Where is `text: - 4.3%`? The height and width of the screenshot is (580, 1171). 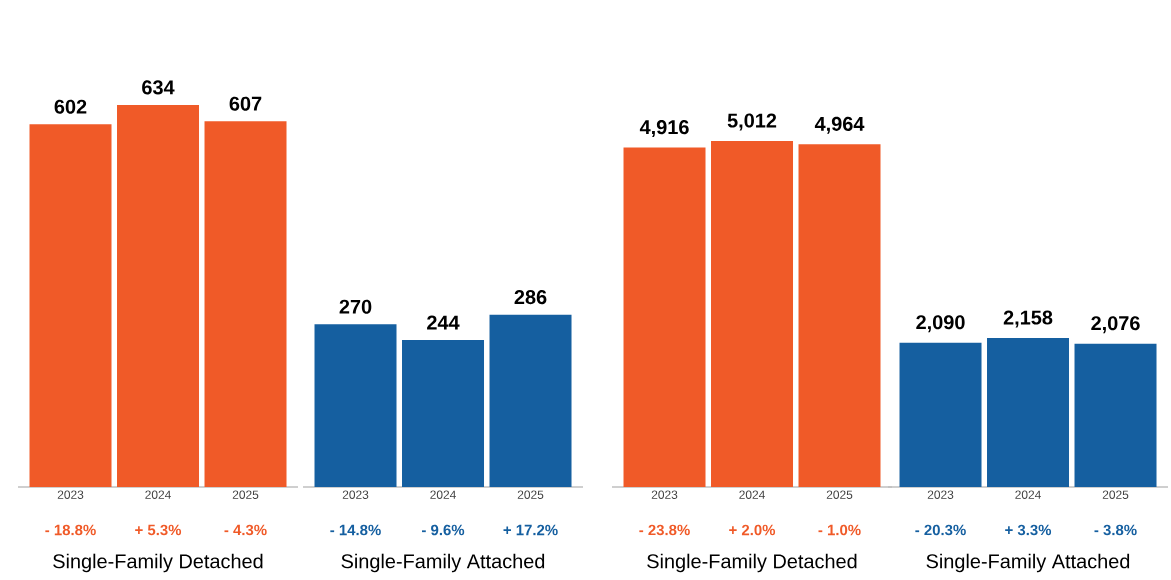 text: - 4.3% is located at coordinates (245, 530).